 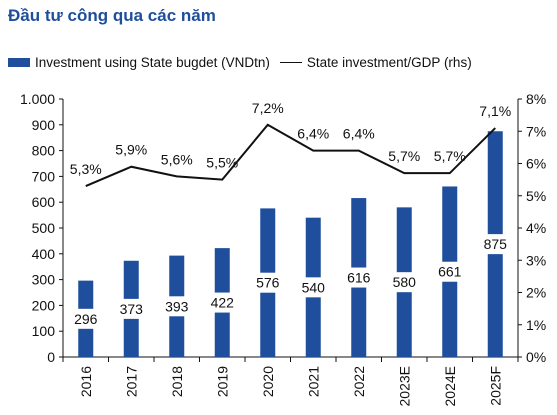 I want to click on ratio-value-label: 7,1%, so click(x=495, y=111).